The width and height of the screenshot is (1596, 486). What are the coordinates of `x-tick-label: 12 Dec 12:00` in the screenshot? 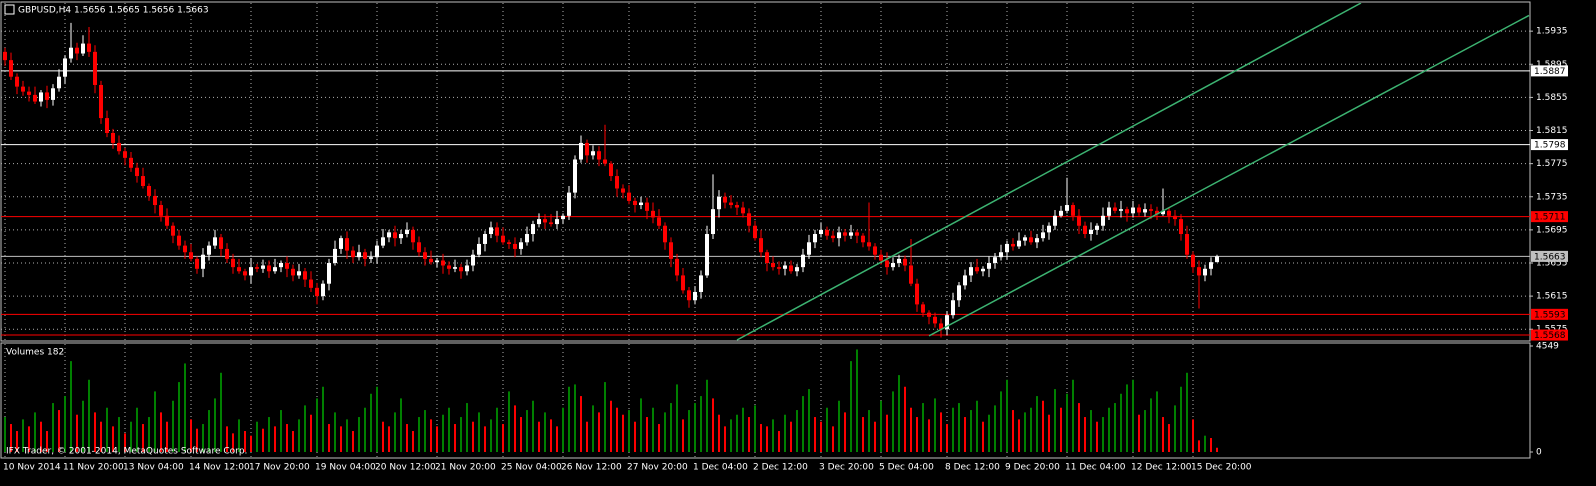 It's located at (1161, 468).